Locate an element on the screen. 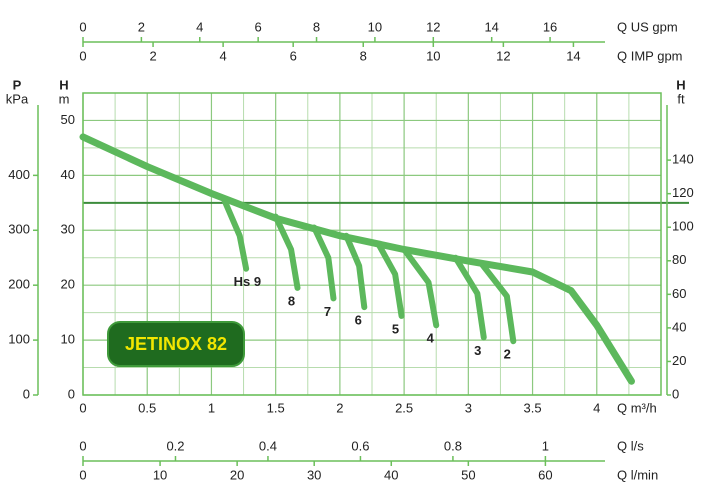 Image resolution: width=709 pixels, height=500 pixels. x-tick-label: 2 is located at coordinates (339, 407).